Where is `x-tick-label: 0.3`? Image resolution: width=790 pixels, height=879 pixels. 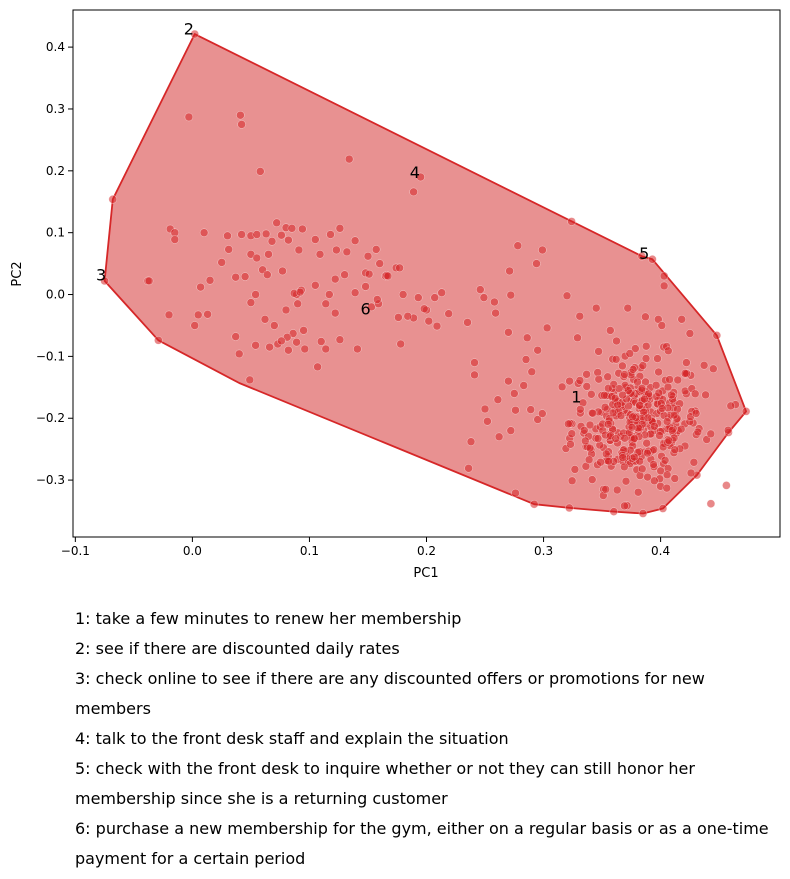
x-tick-label: 0.3 is located at coordinates (543, 551).